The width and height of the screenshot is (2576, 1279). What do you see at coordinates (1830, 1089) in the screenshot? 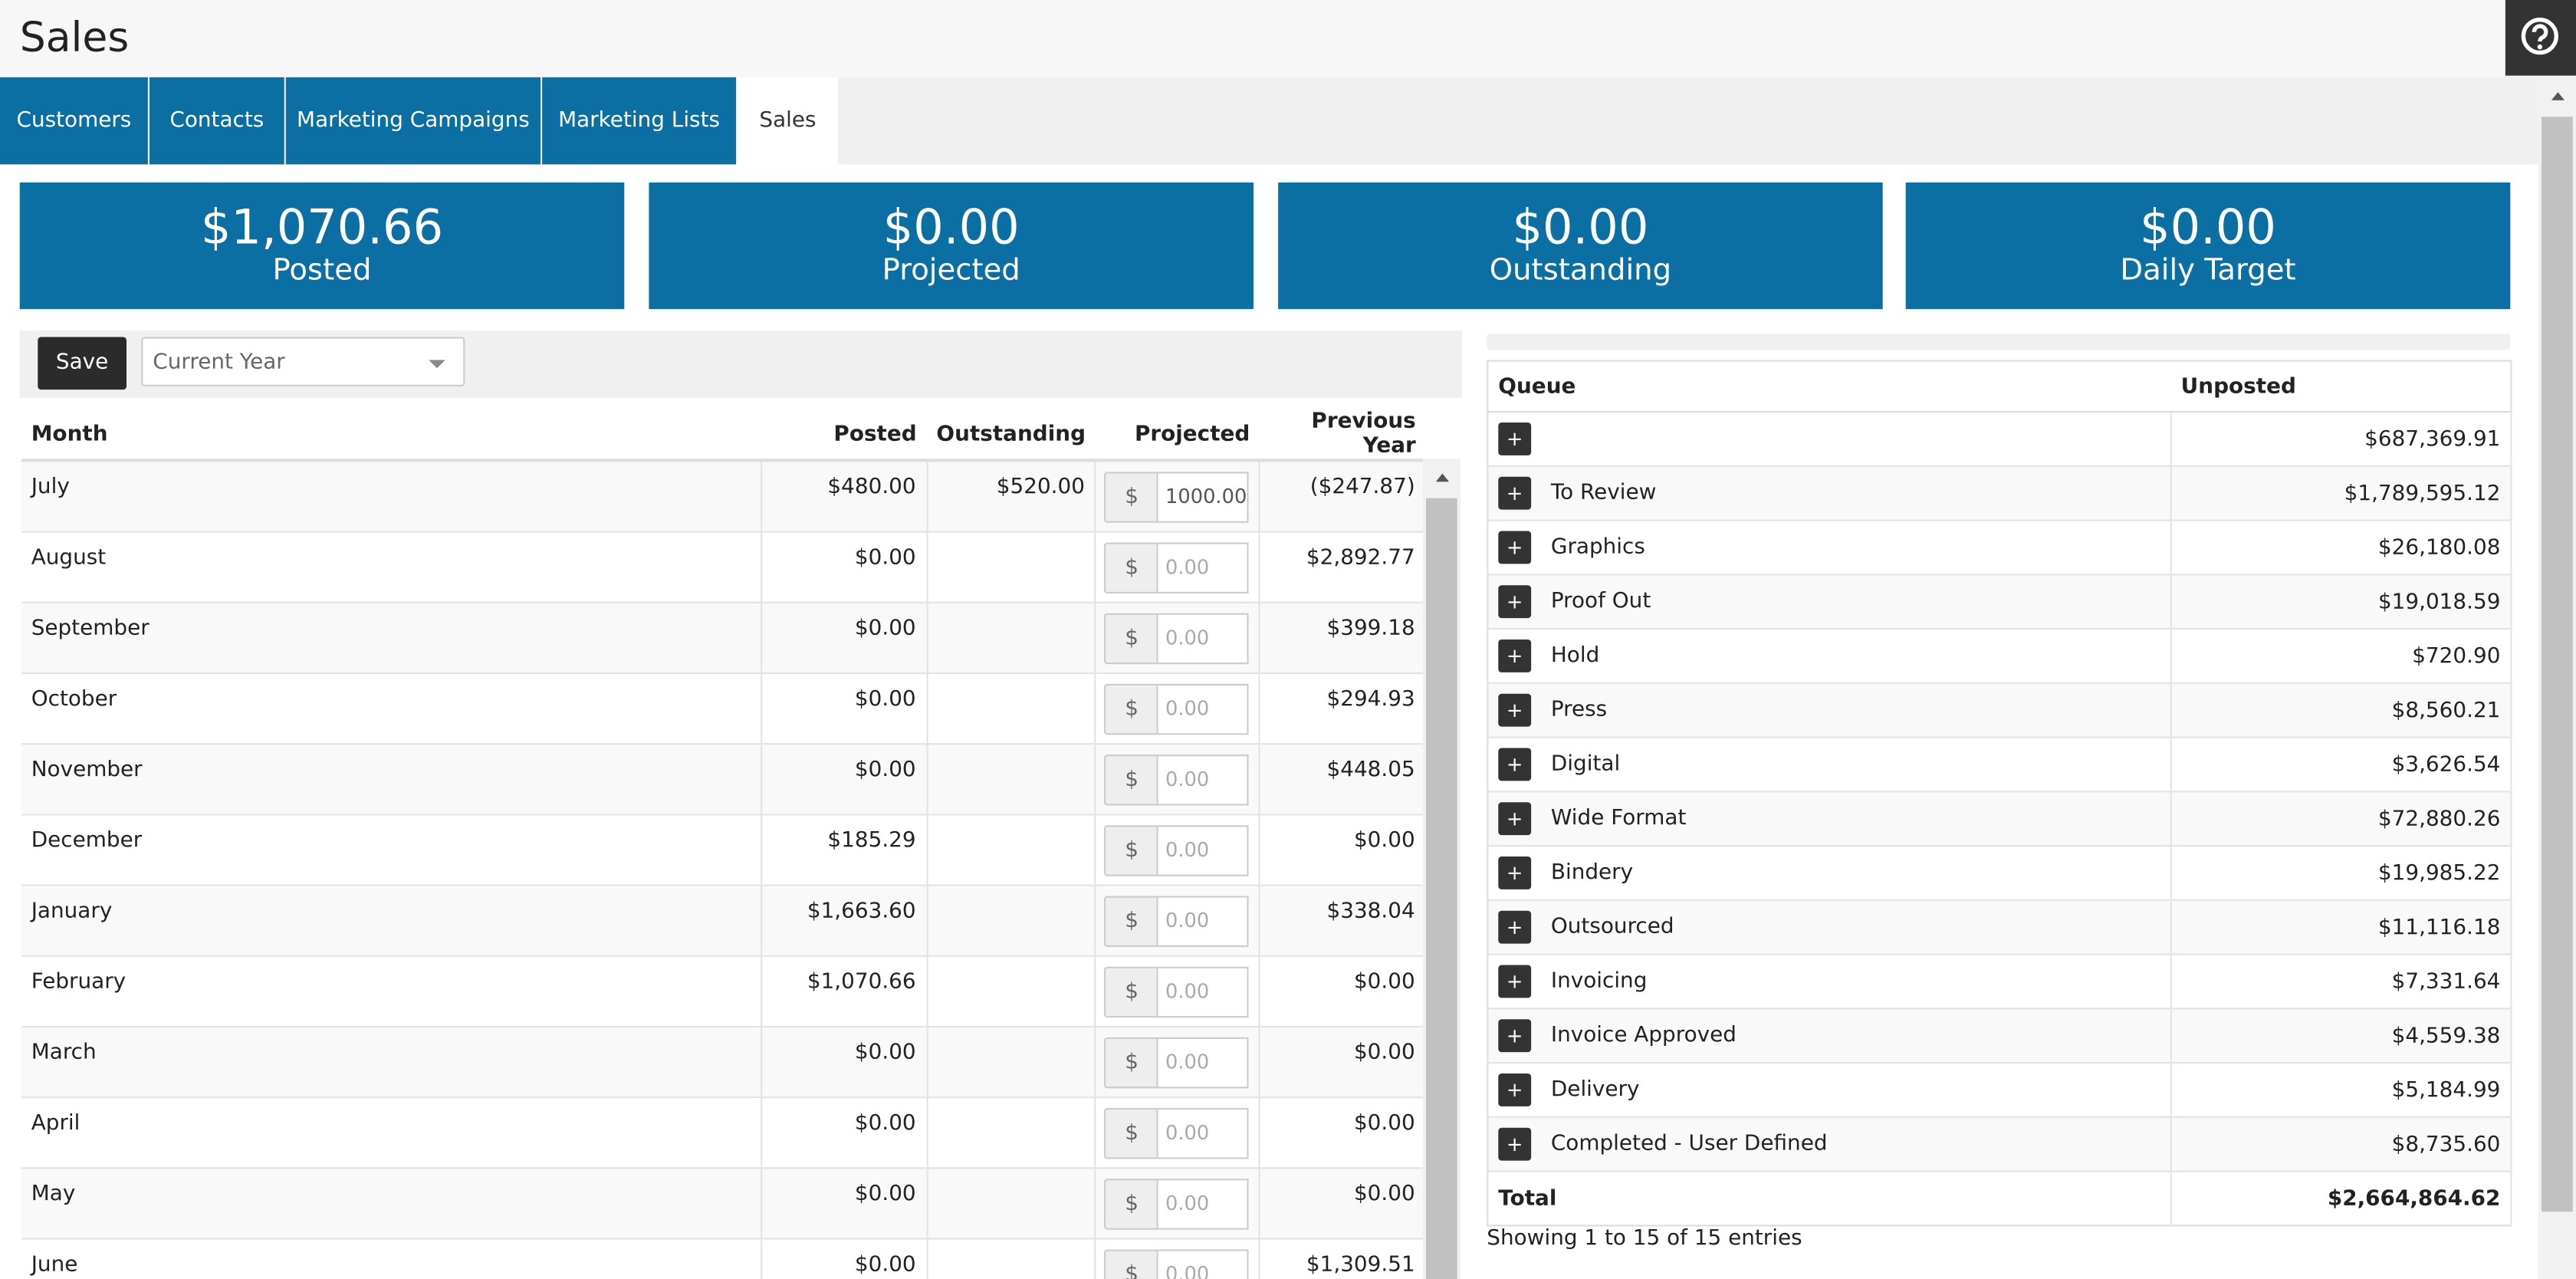
I see `queue-cell: + Delivery` at bounding box center [1830, 1089].